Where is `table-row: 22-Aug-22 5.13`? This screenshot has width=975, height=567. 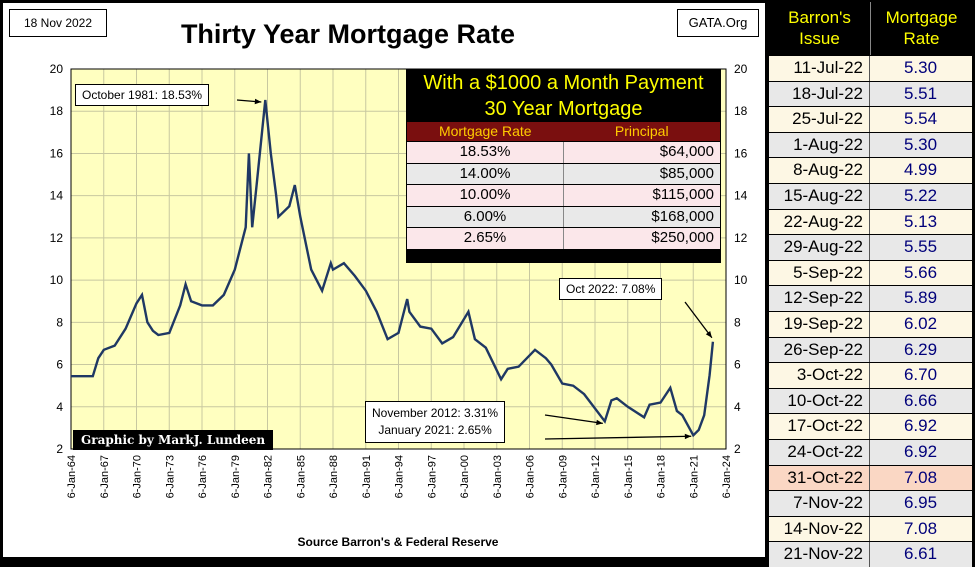
table-row: 22-Aug-22 5.13 is located at coordinates (870, 221).